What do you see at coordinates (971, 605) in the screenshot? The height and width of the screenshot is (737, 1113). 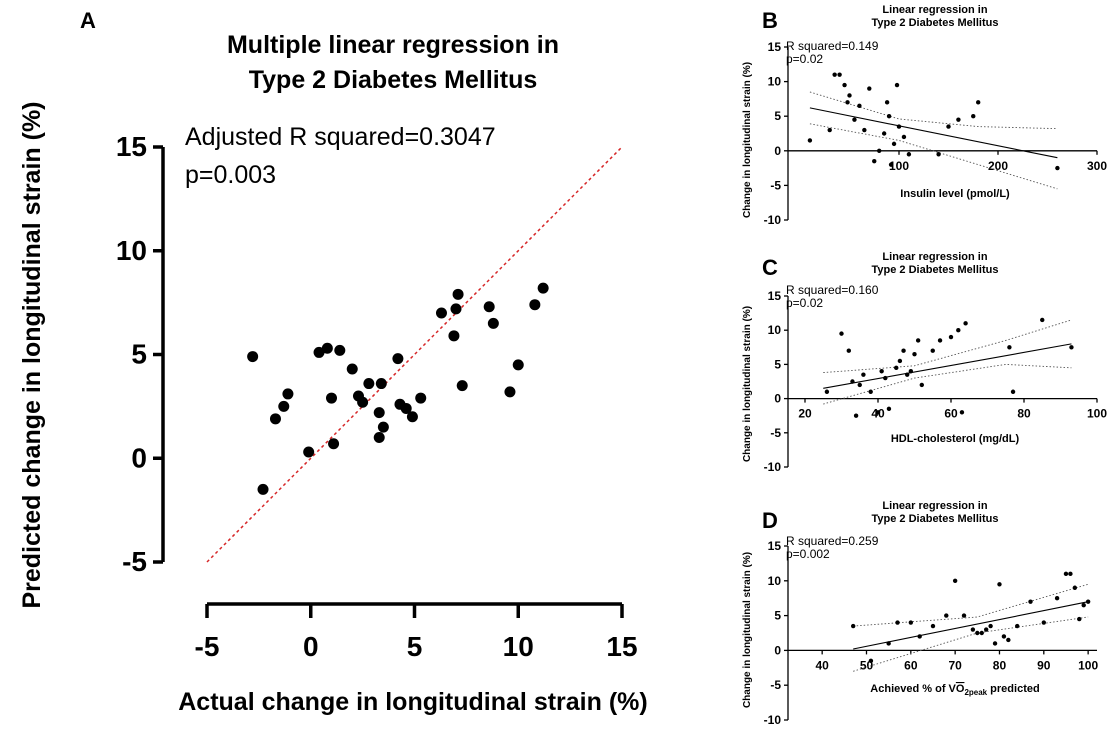 I see `panel-d-ci-upper` at bounding box center [971, 605].